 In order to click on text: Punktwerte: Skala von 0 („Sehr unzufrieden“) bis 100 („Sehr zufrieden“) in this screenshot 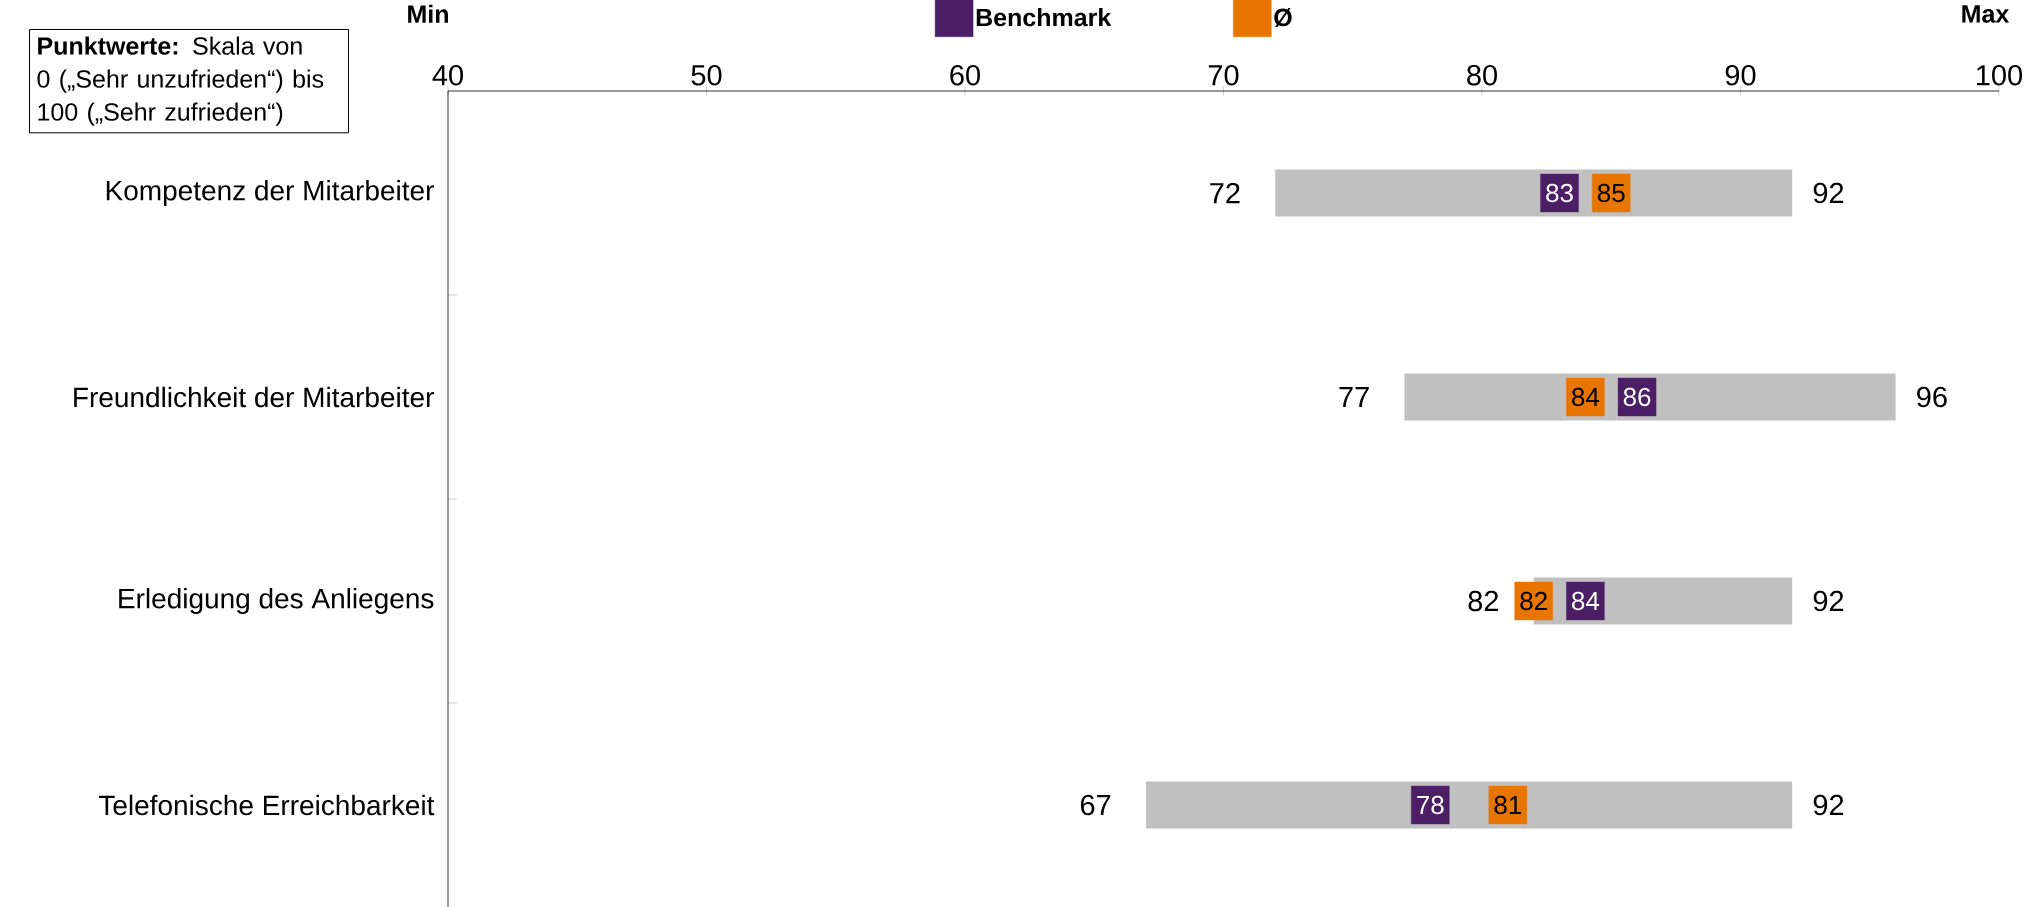, I will do `click(180, 81)`.